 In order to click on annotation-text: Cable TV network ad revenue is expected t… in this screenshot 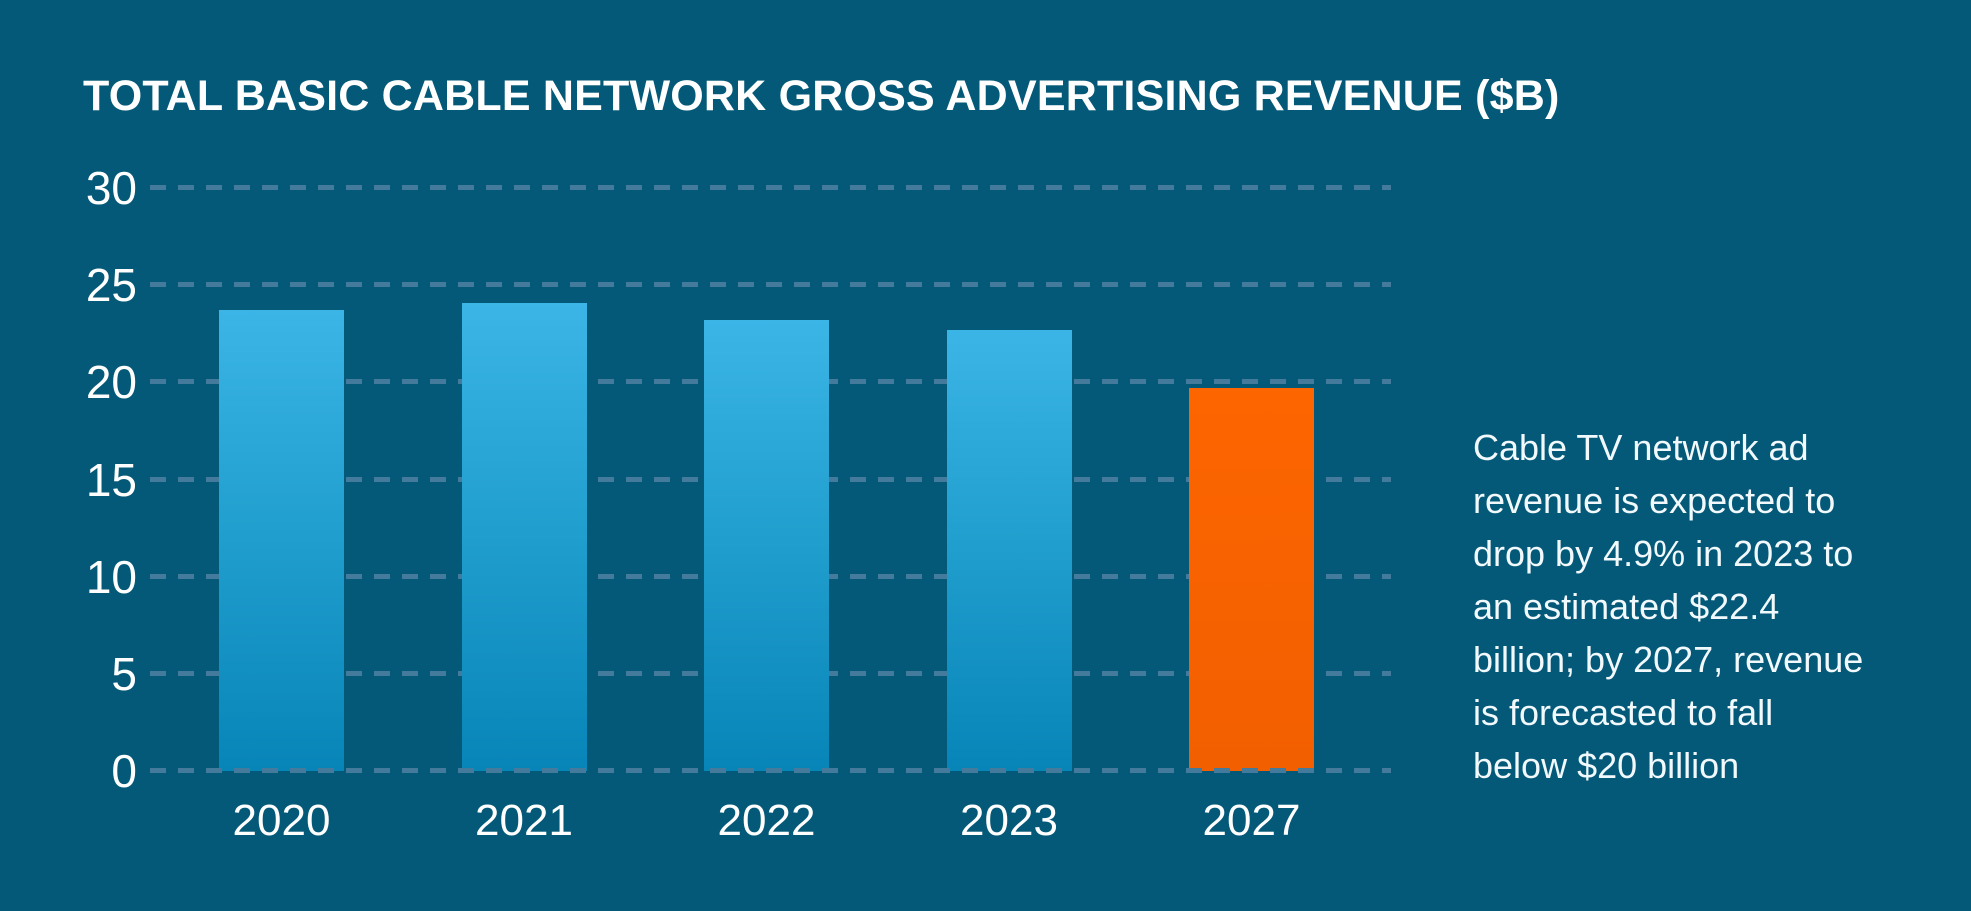, I will do `click(1693, 606)`.